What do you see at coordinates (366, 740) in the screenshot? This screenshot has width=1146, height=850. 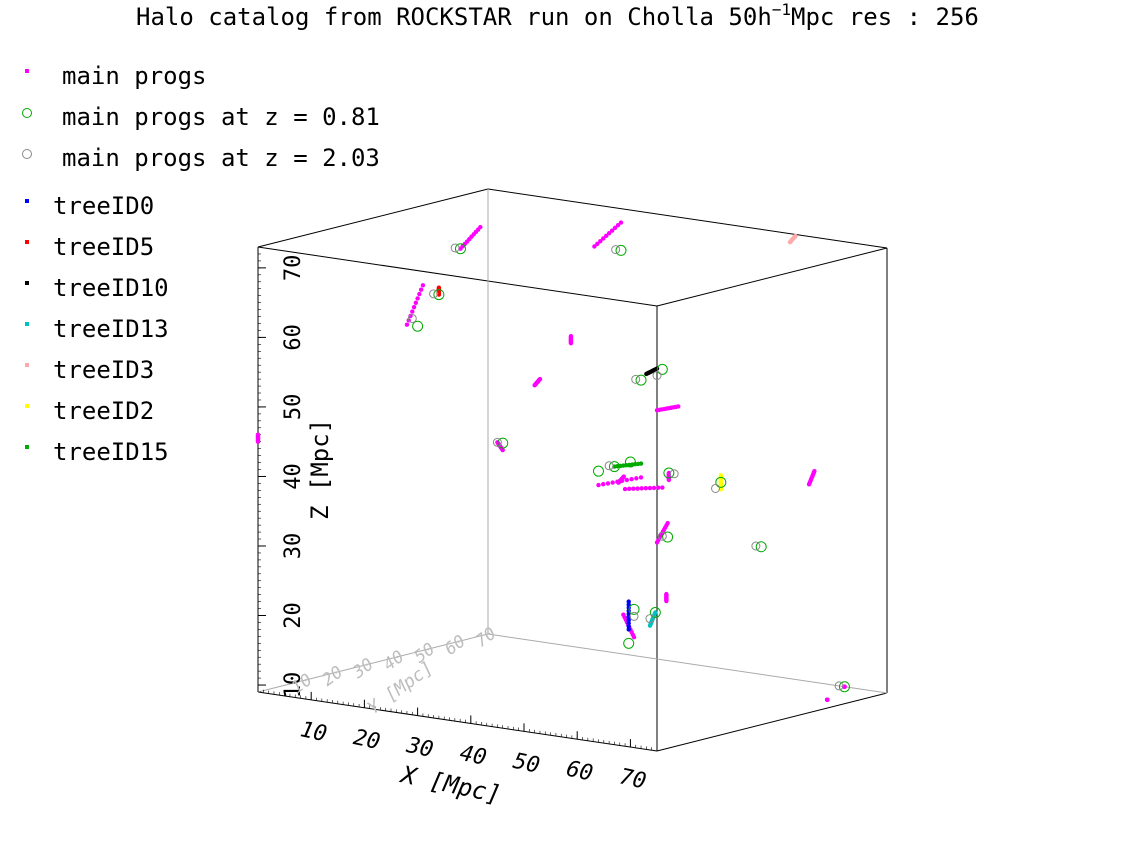 I see `x-tick-label: 20` at bounding box center [366, 740].